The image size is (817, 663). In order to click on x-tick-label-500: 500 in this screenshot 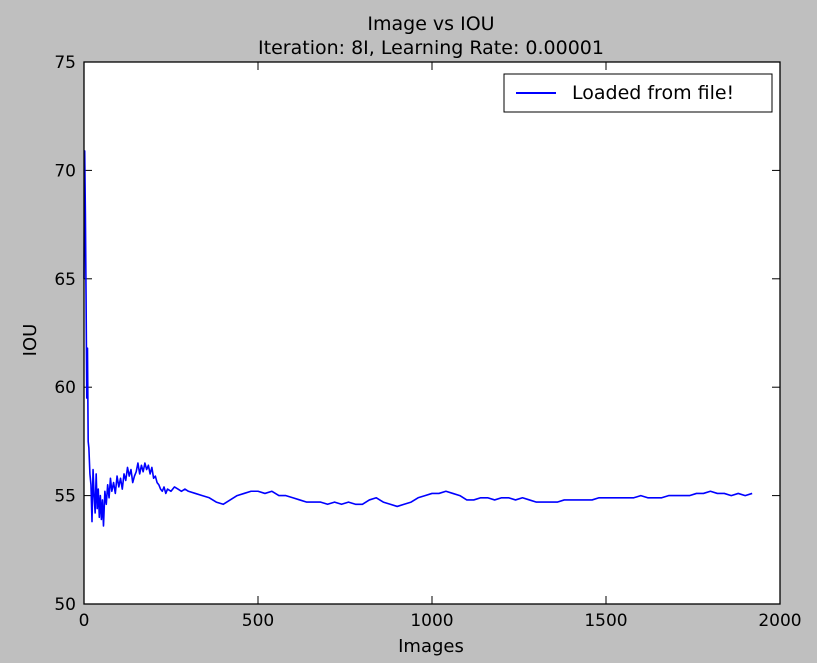, I will do `click(258, 621)`.